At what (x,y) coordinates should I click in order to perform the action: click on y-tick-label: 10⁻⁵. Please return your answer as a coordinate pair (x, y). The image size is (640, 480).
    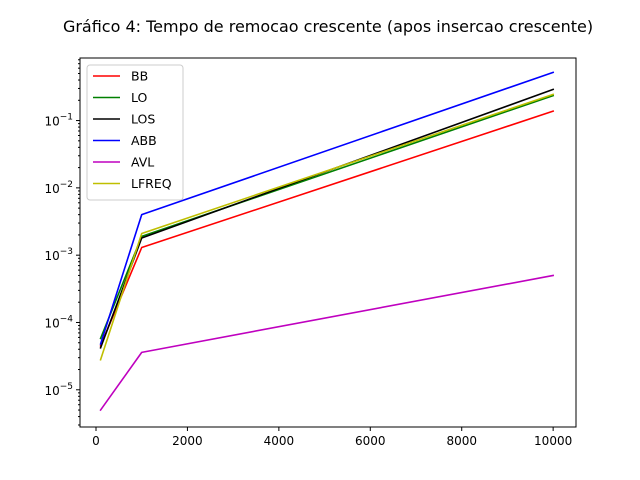
    Looking at the image, I should click on (58, 390).